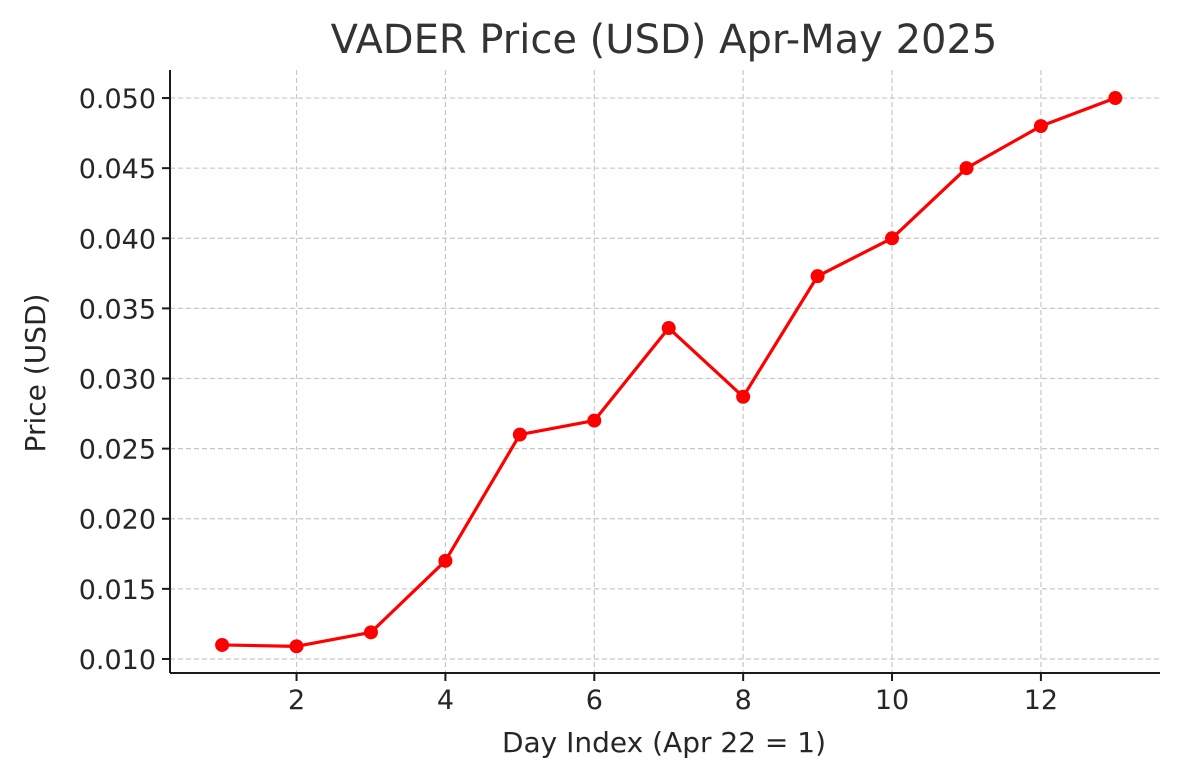 The width and height of the screenshot is (1180, 780). What do you see at coordinates (296, 700) in the screenshot?
I see `x-tick-label: 2` at bounding box center [296, 700].